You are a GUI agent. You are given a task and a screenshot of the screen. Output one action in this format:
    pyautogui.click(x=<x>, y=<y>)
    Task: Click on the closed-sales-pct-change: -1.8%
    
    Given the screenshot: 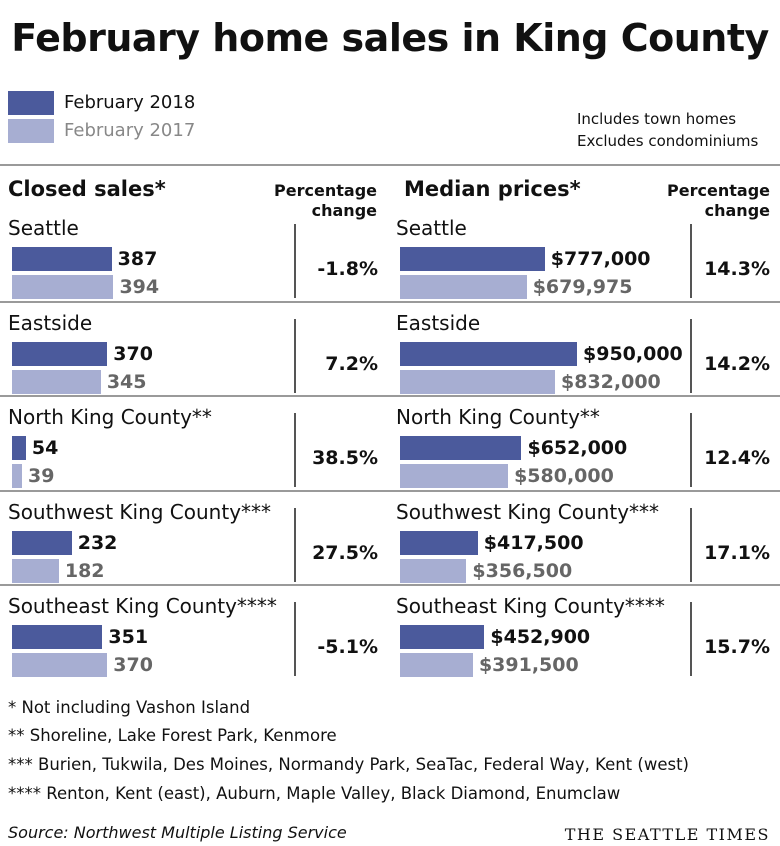 What is the action you would take?
    pyautogui.click(x=347, y=269)
    